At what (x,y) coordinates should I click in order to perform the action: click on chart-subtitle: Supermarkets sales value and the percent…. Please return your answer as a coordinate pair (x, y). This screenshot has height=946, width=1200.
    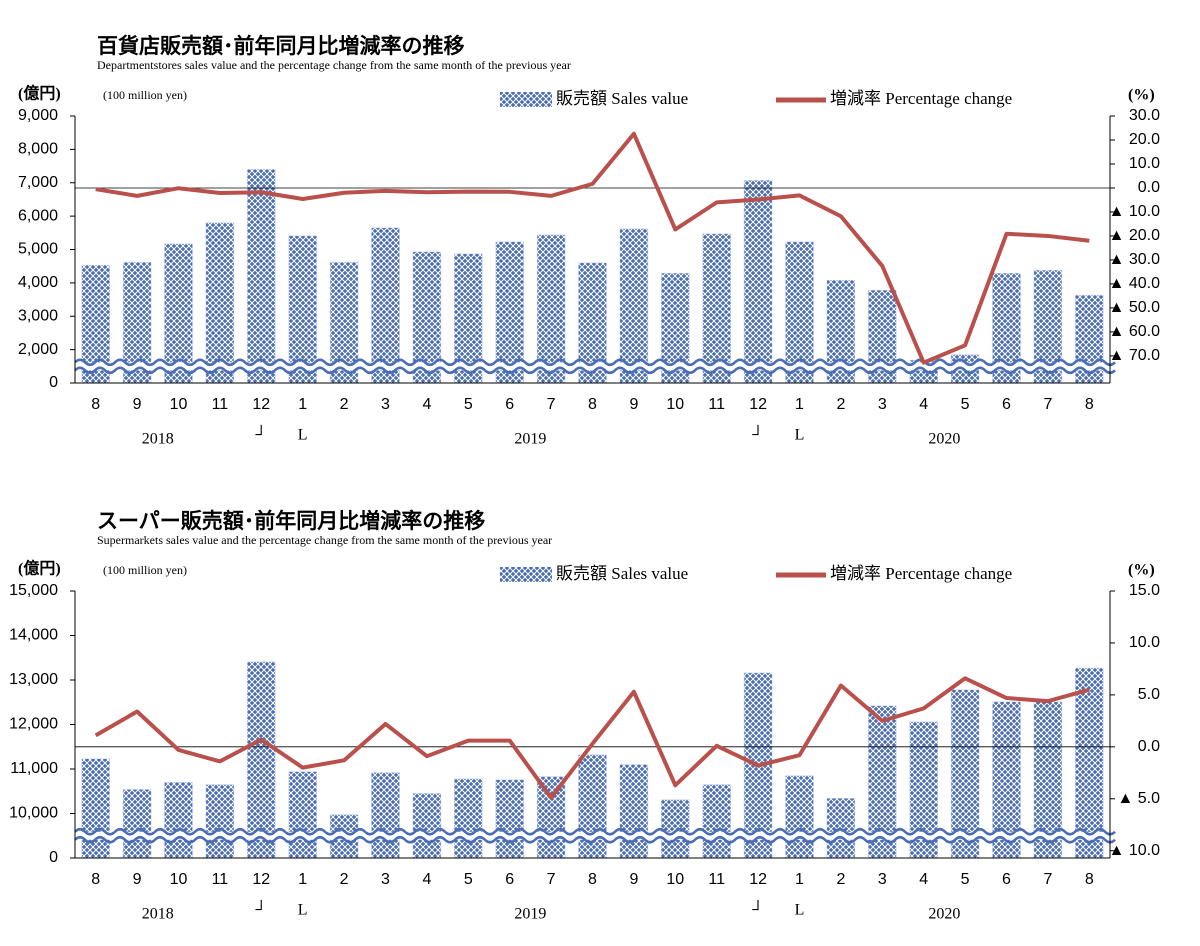
    Looking at the image, I should click on (324, 540).